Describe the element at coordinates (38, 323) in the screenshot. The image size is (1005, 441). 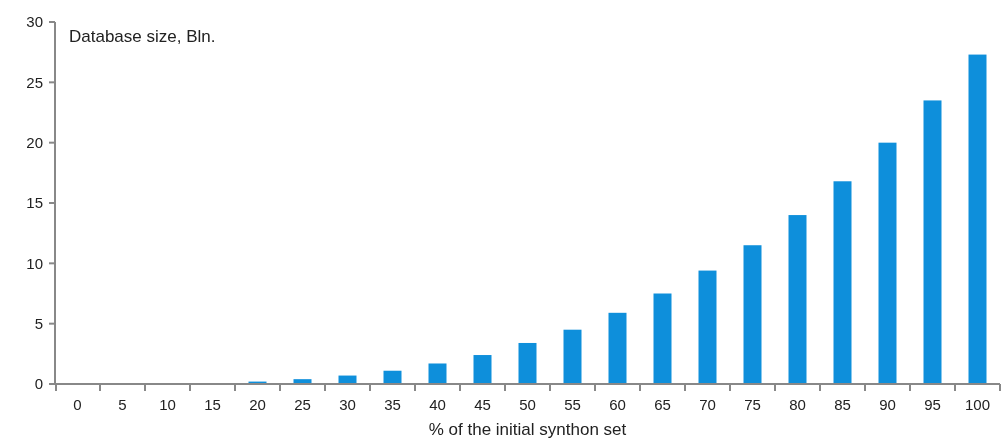
I see `y-tick-label: 5` at that location.